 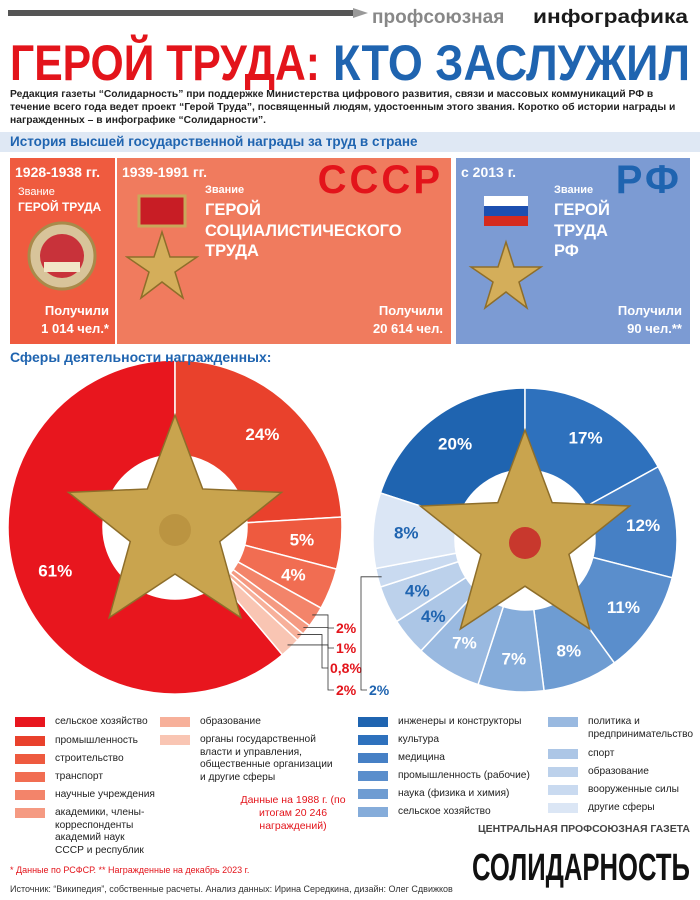 I want to click on title-part1: ГЕРОЙ ТРУДА:, so click(x=165, y=62).